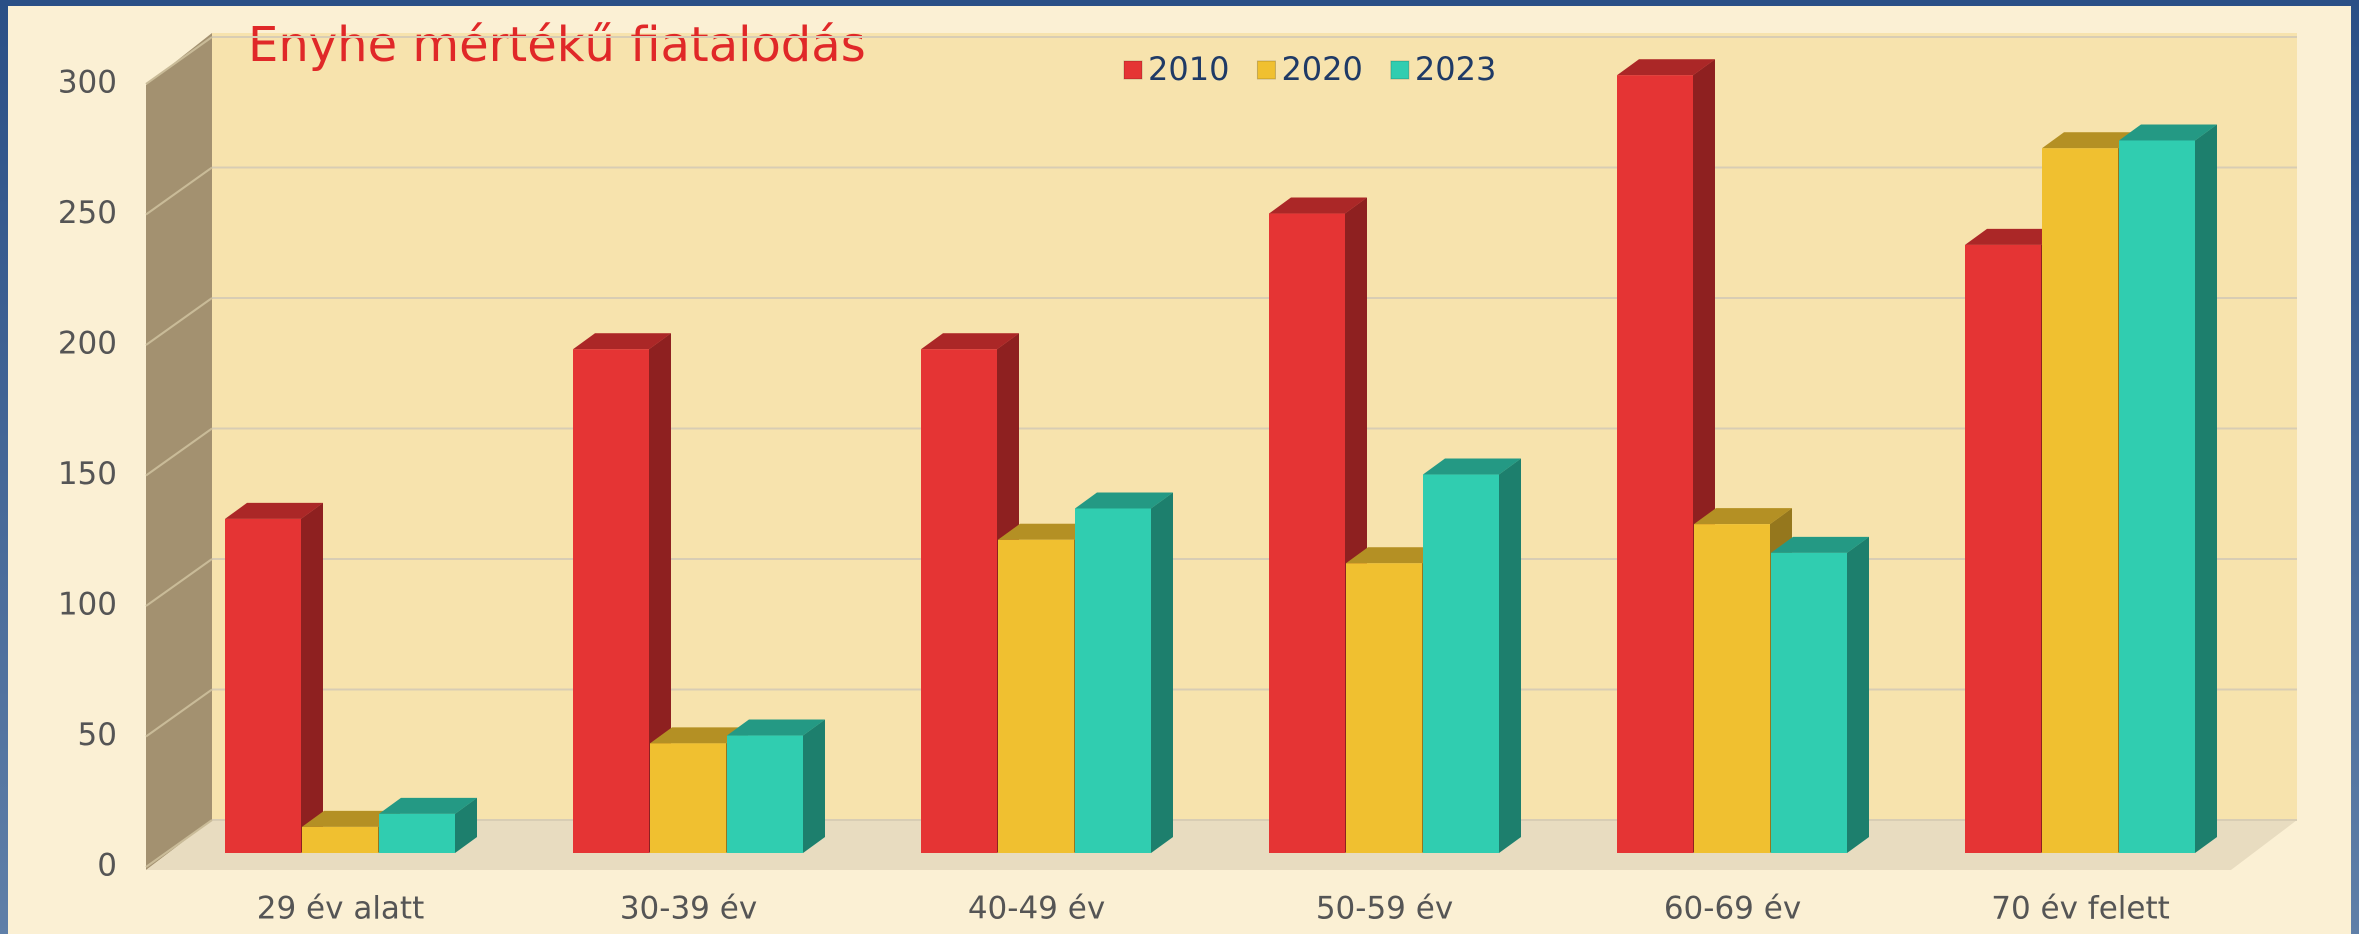 This screenshot has width=2359, height=938. What do you see at coordinates (87, 474) in the screenshot?
I see `y-tick-label: 150` at bounding box center [87, 474].